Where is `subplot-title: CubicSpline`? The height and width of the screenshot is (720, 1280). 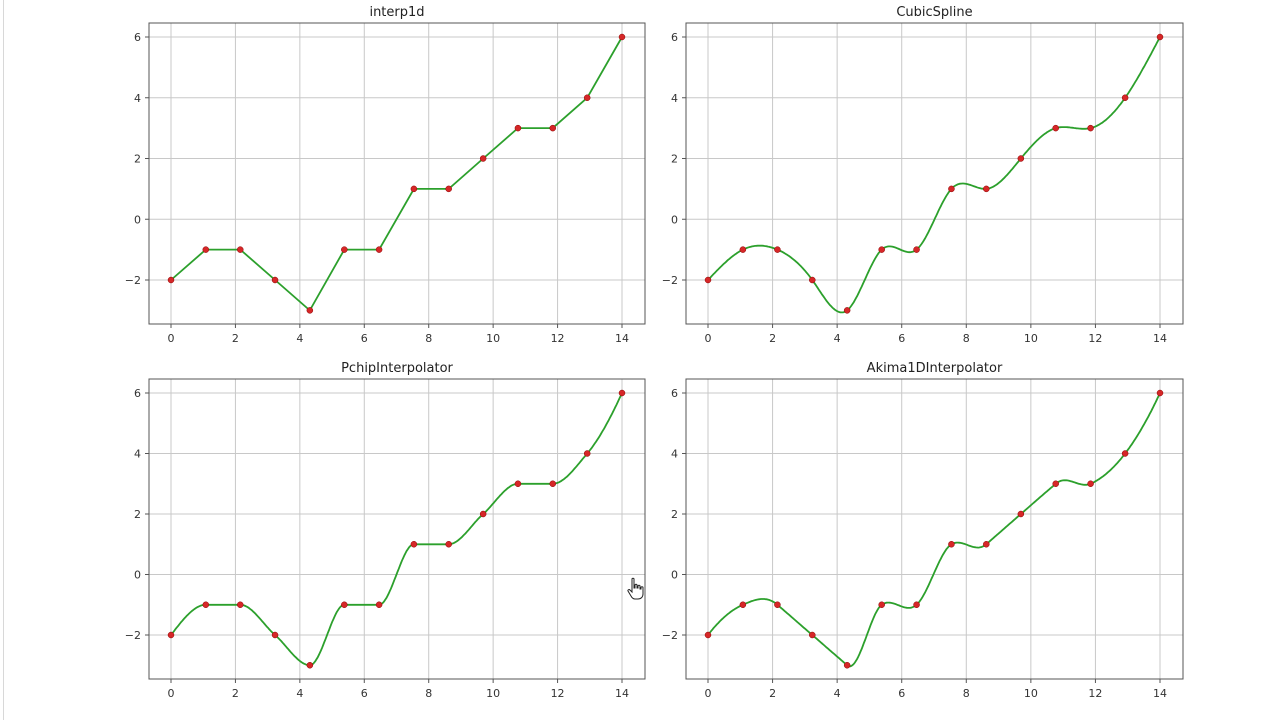
subplot-title: CubicSpline is located at coordinates (934, 12).